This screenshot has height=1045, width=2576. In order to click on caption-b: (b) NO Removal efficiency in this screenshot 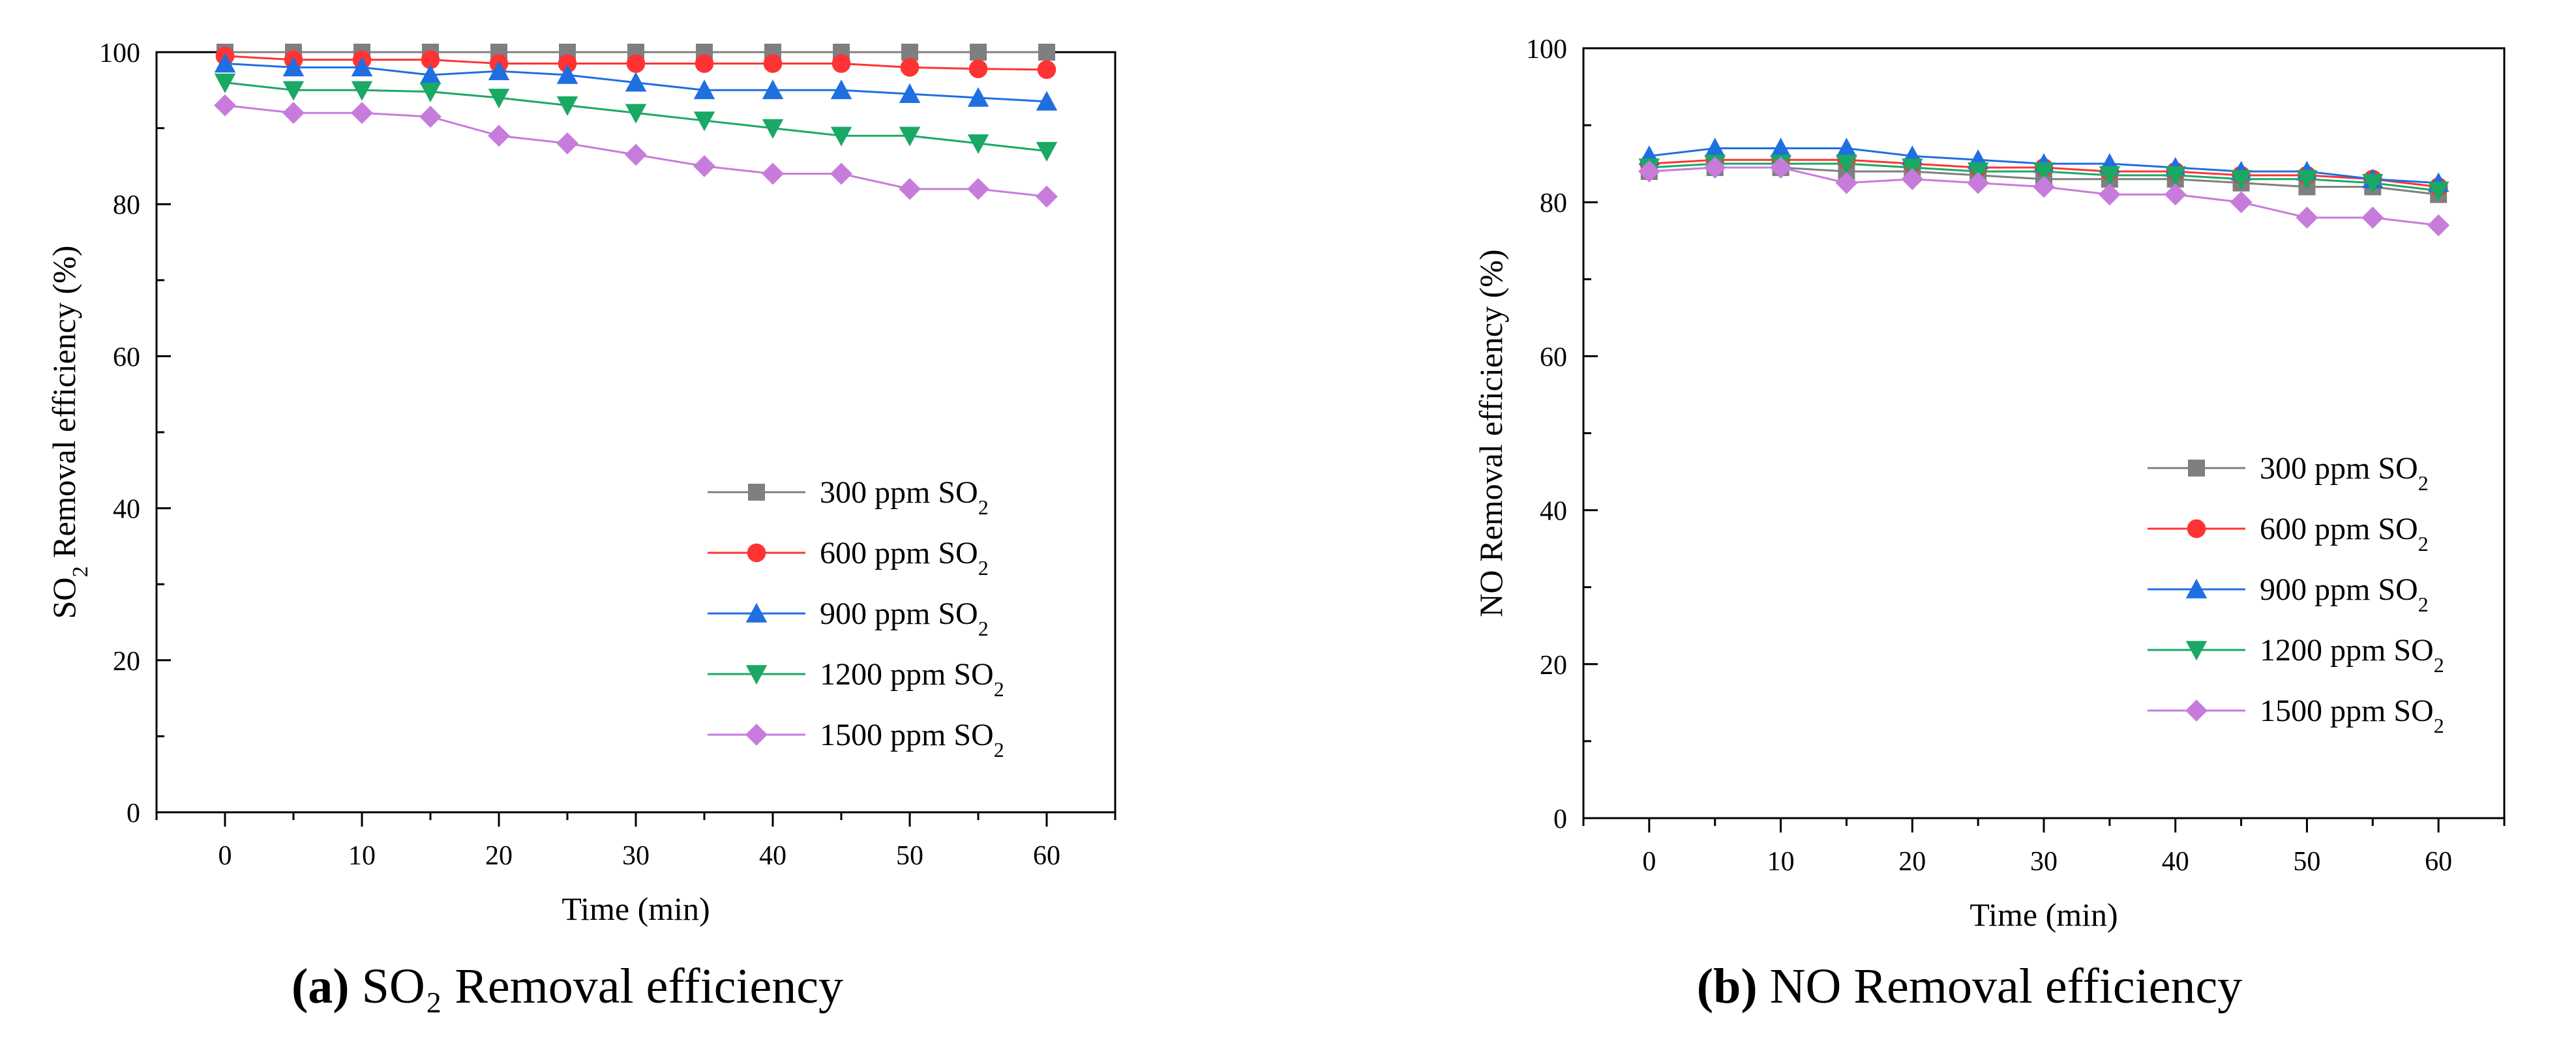, I will do `click(1969, 986)`.